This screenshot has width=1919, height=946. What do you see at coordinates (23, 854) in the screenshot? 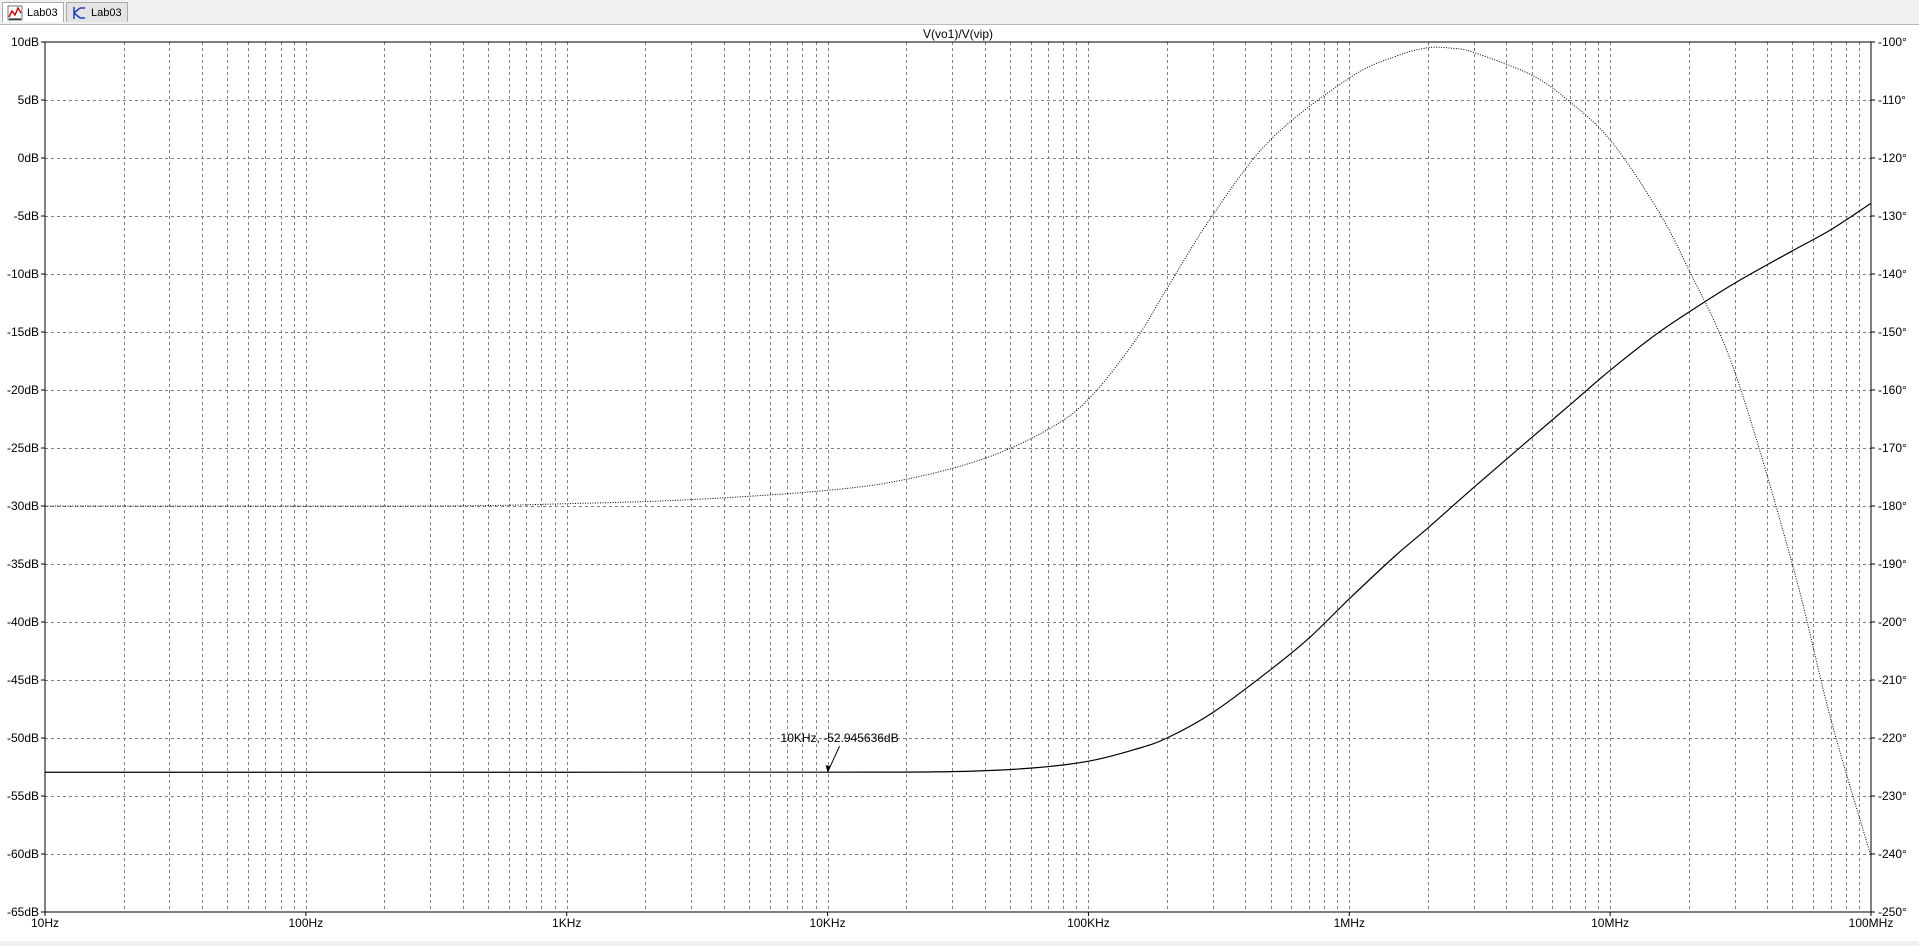
I see `y-left-tick-label: -60dB` at bounding box center [23, 854].